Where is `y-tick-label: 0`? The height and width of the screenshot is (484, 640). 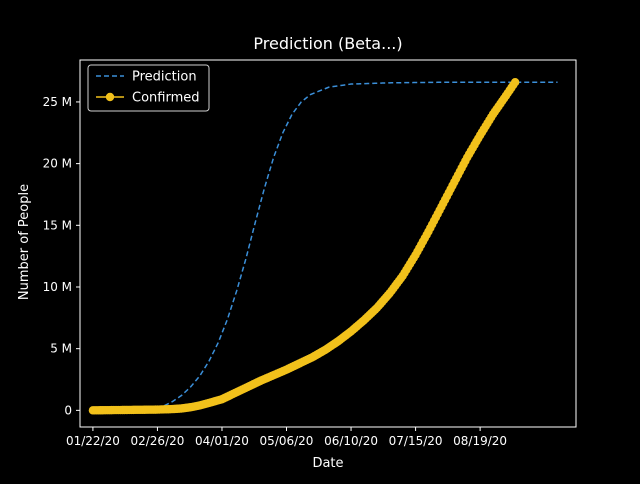
y-tick-label: 0 is located at coordinates (68, 410).